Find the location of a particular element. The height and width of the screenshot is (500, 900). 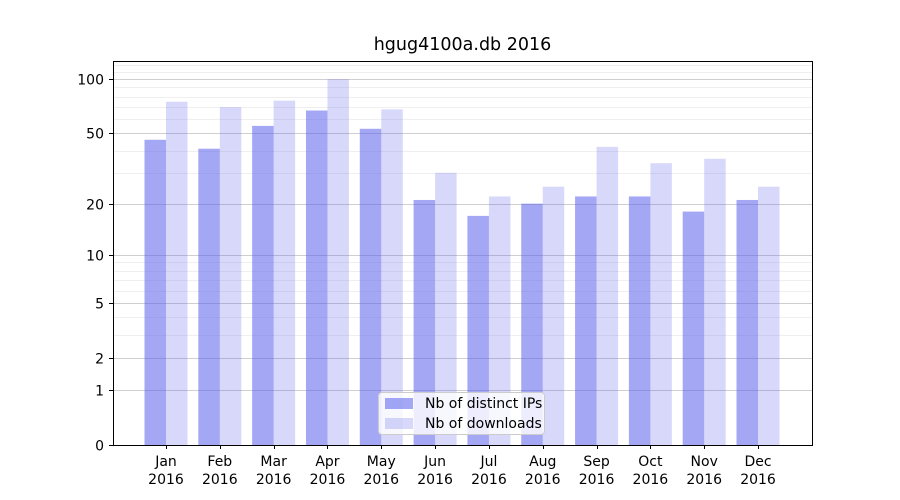

x-tick-label-month: Sep is located at coordinates (596, 462).